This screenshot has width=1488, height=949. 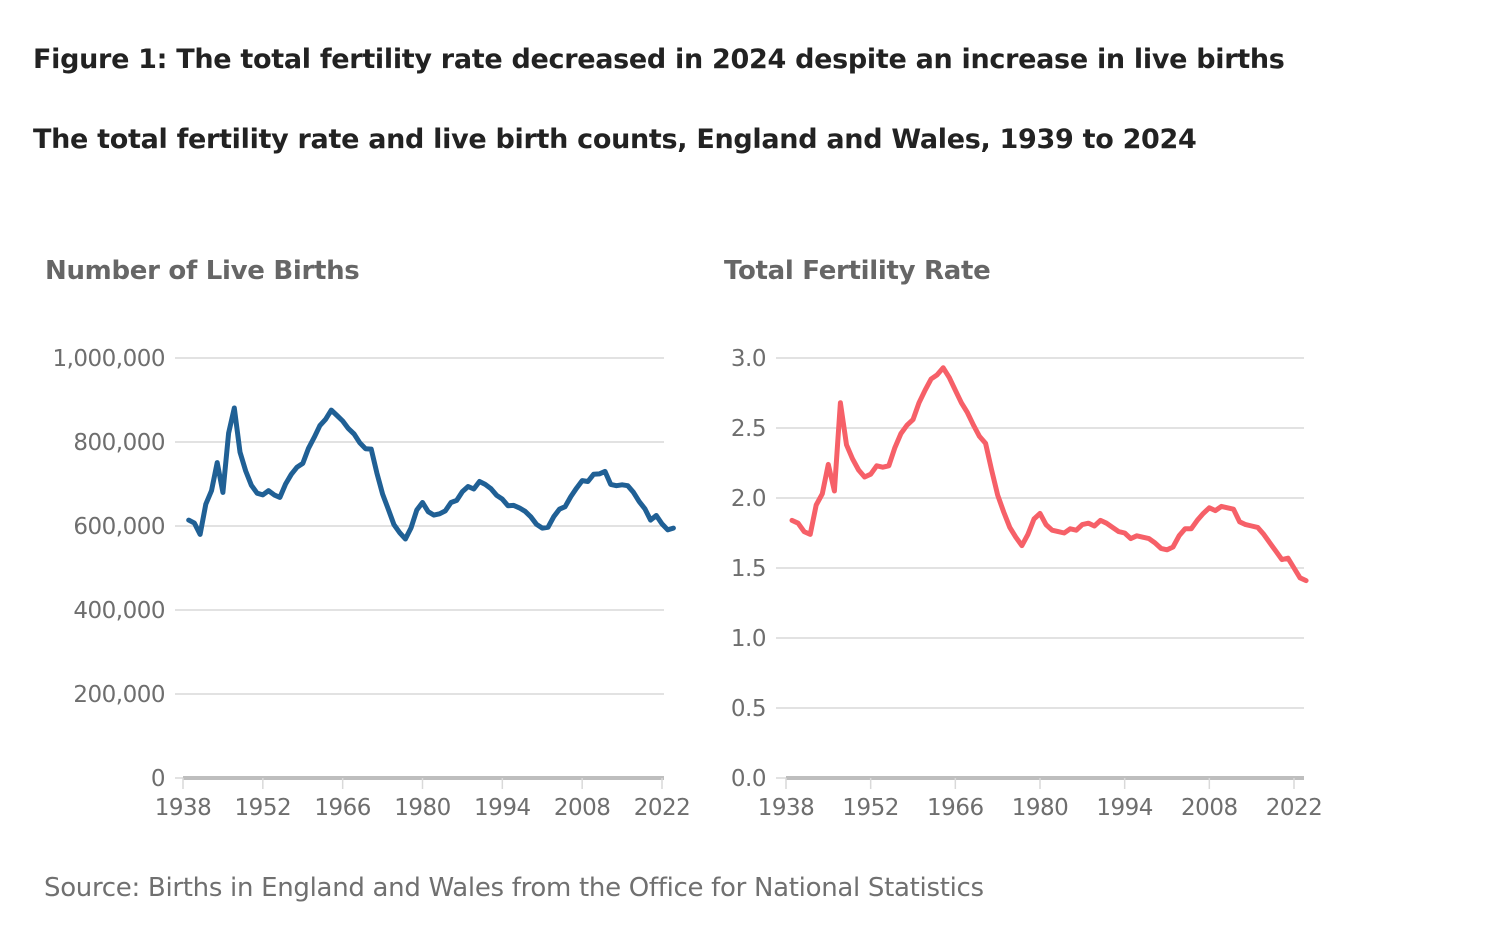 What do you see at coordinates (786, 808) in the screenshot?
I see `tfr-x-tick-label: 1938` at bounding box center [786, 808].